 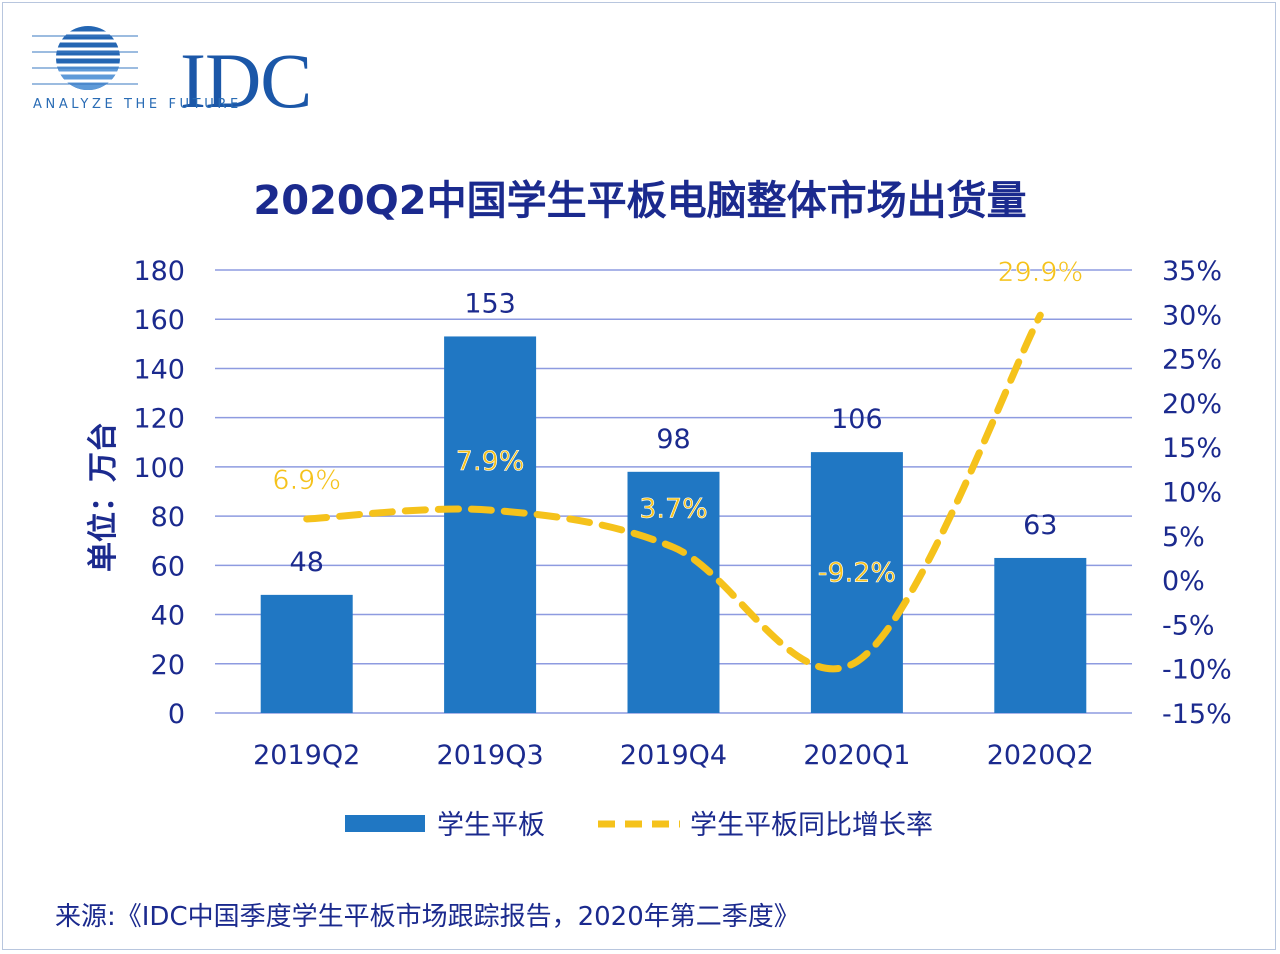 What do you see at coordinates (1192, 271) in the screenshot?
I see `y2-tick-label: 35%` at bounding box center [1192, 271].